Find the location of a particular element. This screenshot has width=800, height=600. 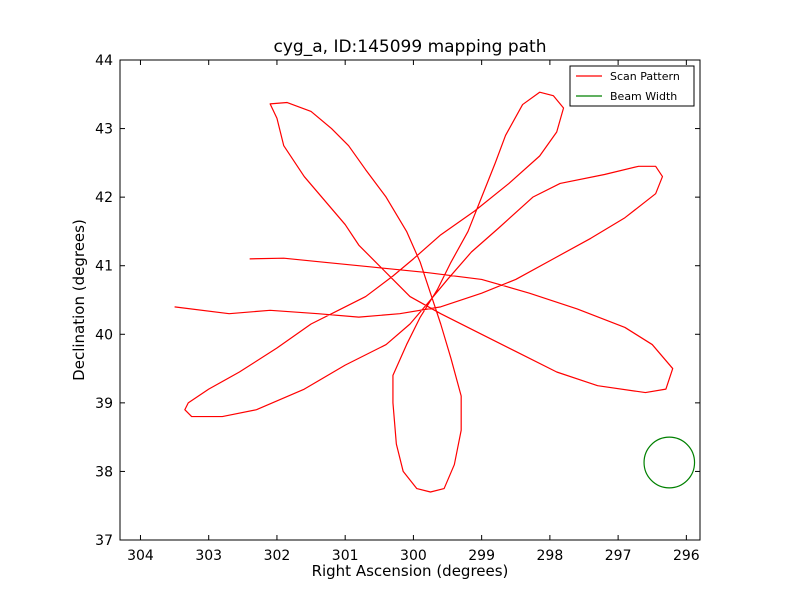

x-tick-label: 304 is located at coordinates (140, 556).